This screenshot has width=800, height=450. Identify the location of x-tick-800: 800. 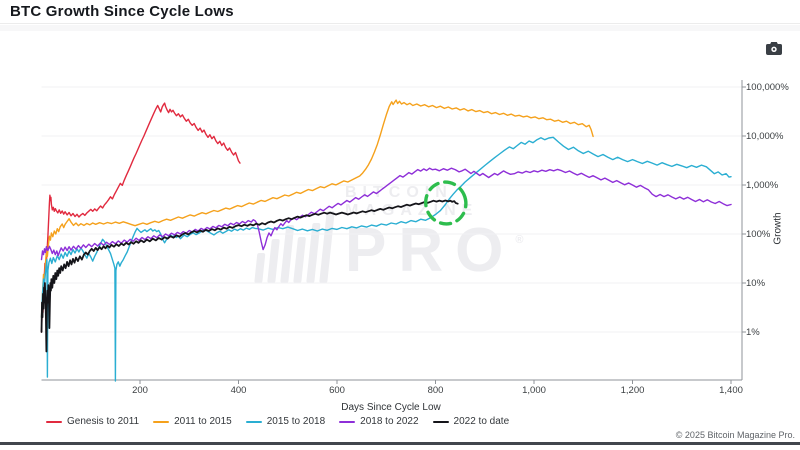
(435, 390).